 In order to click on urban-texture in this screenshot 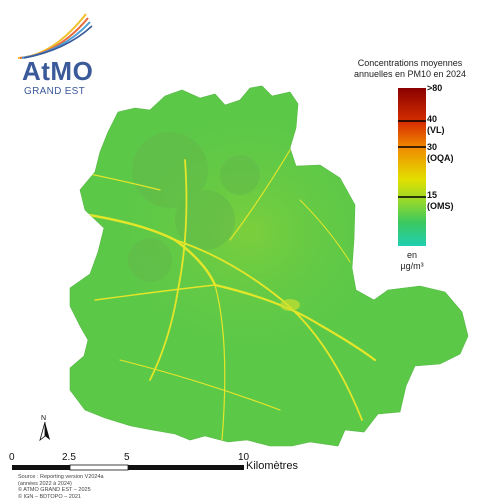, I will do `click(194, 207)`.